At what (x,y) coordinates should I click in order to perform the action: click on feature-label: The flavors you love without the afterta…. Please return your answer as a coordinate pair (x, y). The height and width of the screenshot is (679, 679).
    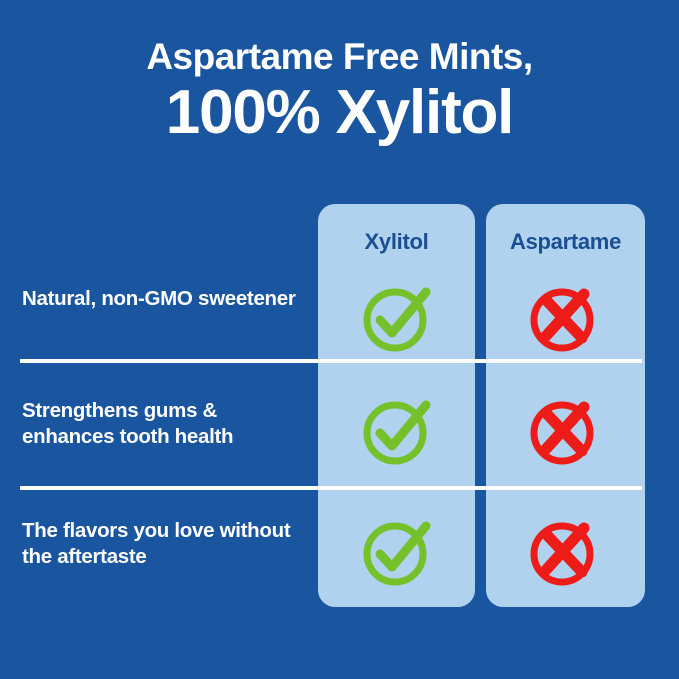
    Looking at the image, I should click on (156, 544).